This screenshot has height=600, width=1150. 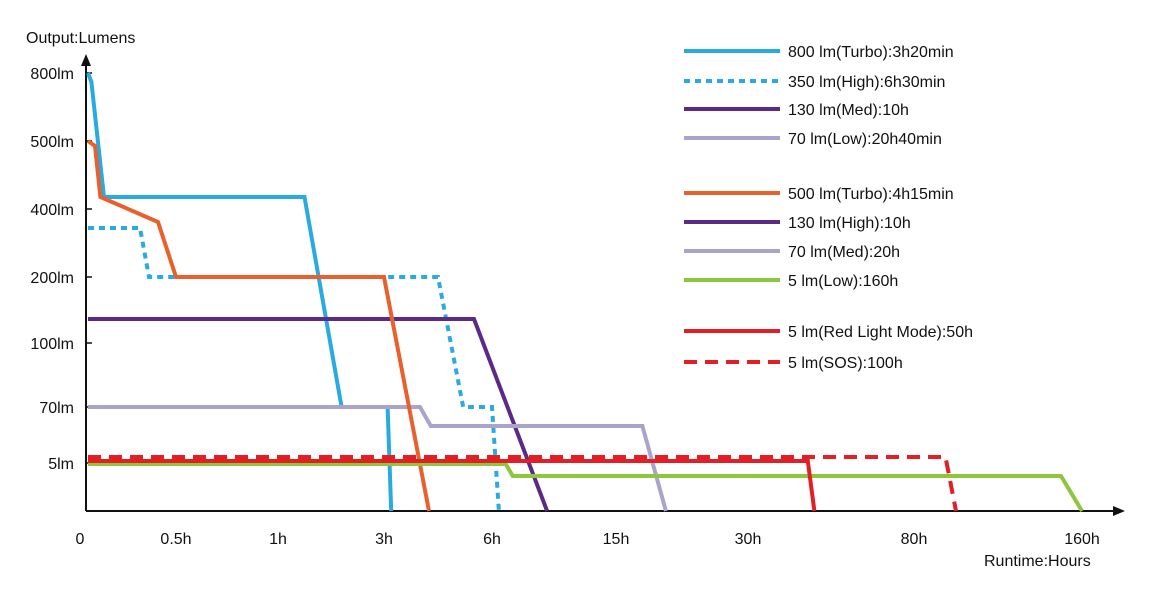 What do you see at coordinates (865, 139) in the screenshot?
I see `legend-label: 70 lm(Low):20h40min` at bounding box center [865, 139].